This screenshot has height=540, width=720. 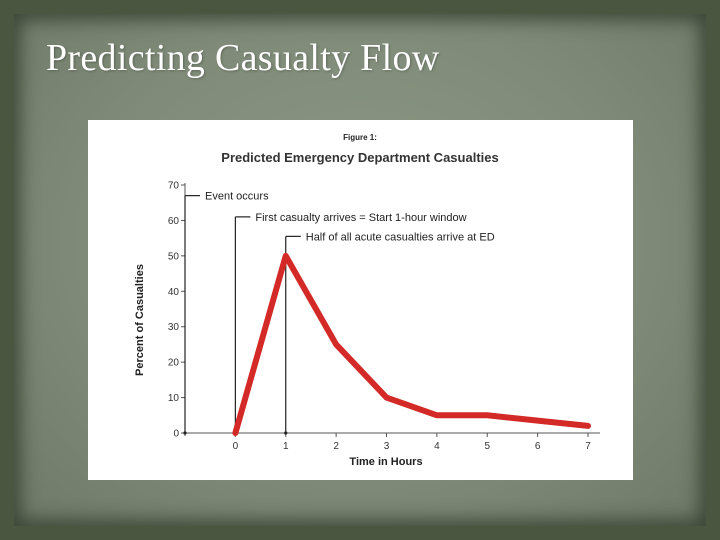 What do you see at coordinates (174, 398) in the screenshot?
I see `y-tick-label: 10` at bounding box center [174, 398].